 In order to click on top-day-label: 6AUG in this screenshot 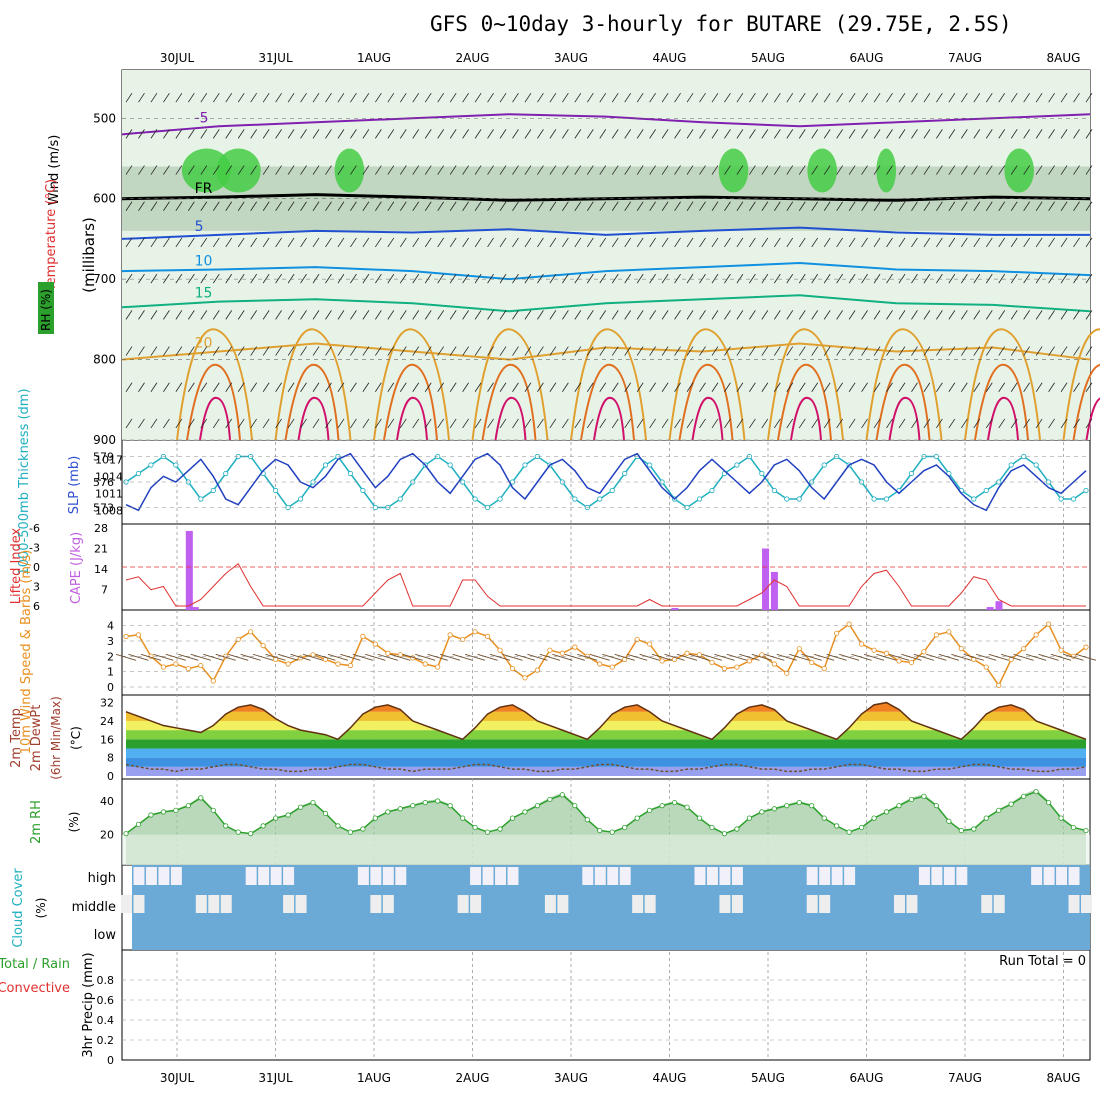, I will do `click(867, 58)`.